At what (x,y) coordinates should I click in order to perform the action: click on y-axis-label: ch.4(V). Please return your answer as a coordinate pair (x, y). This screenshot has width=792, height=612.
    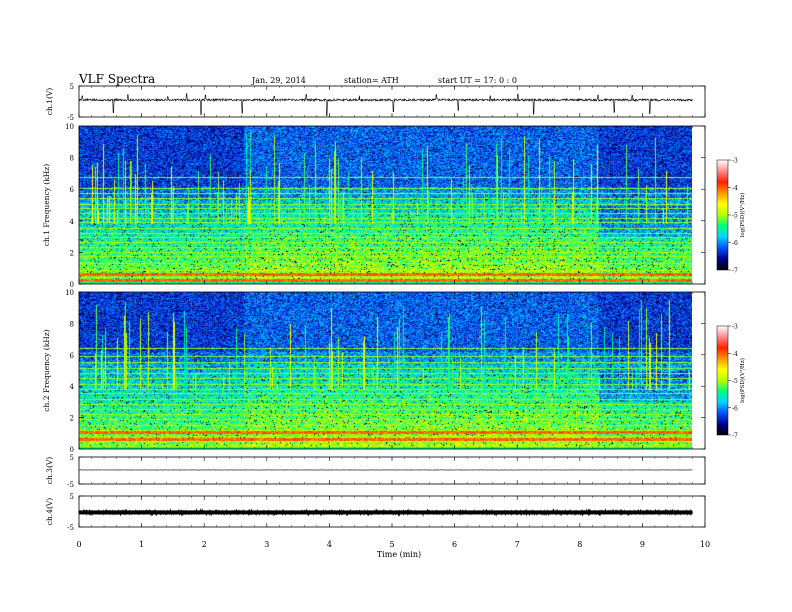
    Looking at the image, I should click on (49, 512).